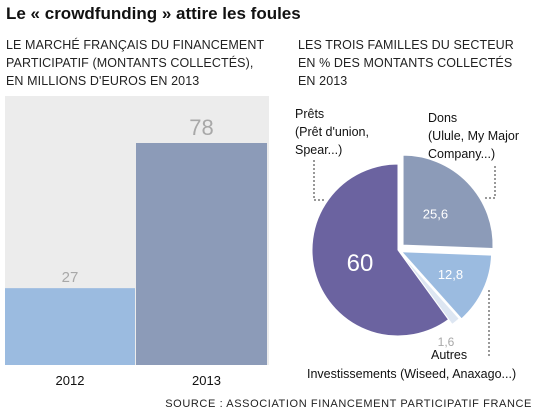  What do you see at coordinates (135, 45) in the screenshot?
I see `bar-subtitle-line: LE MARCHÉ FRANÇAIS DU FINANCEMENT` at bounding box center [135, 45].